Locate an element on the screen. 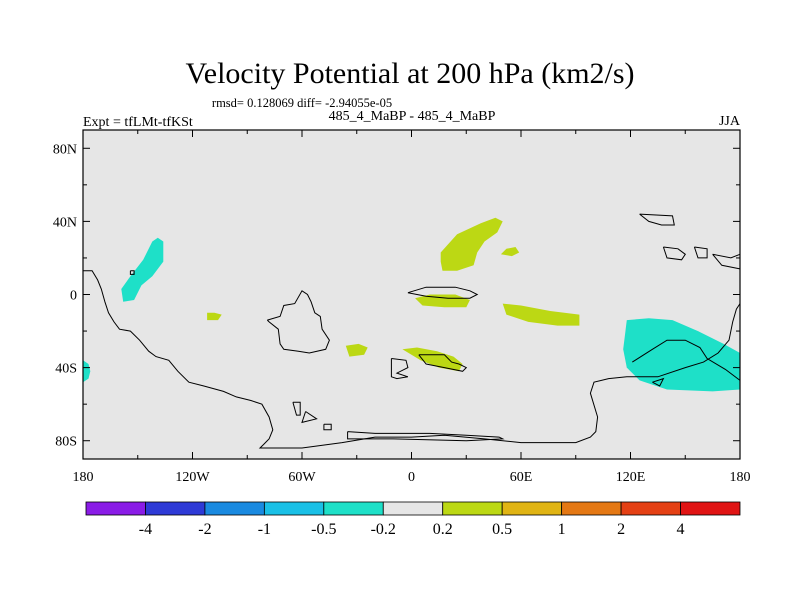 The height and width of the screenshot is (600, 800). colorbar-label: 1 is located at coordinates (562, 529).